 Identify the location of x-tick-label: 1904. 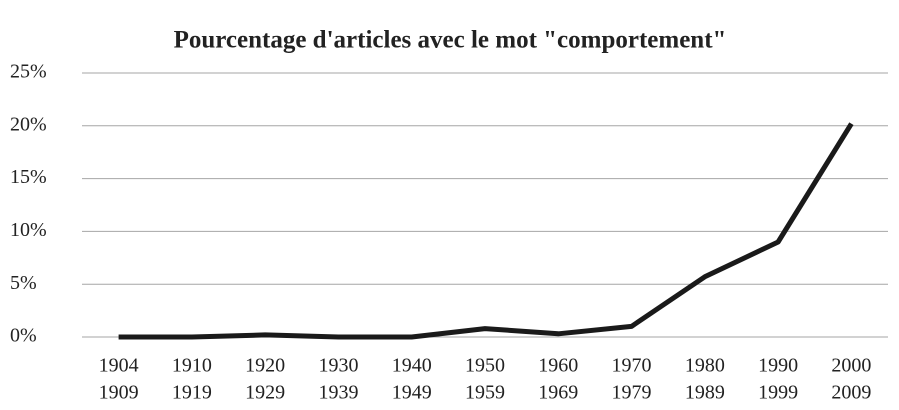
(119, 366).